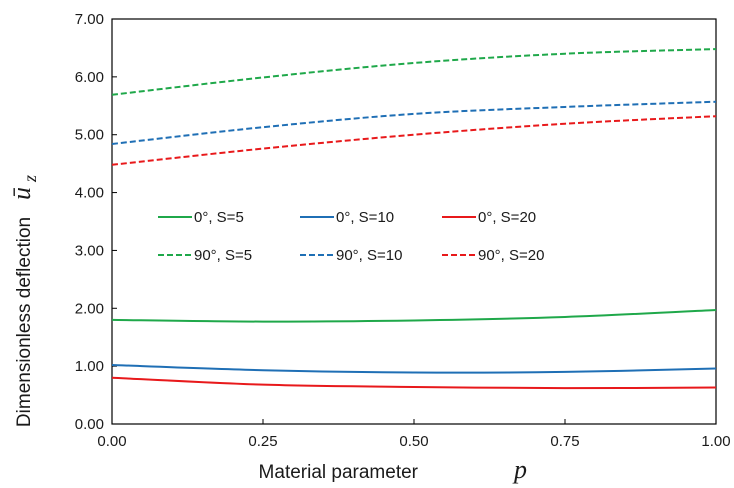 Image resolution: width=734 pixels, height=488 pixels. I want to click on x-tick-label: 0.00, so click(111, 441).